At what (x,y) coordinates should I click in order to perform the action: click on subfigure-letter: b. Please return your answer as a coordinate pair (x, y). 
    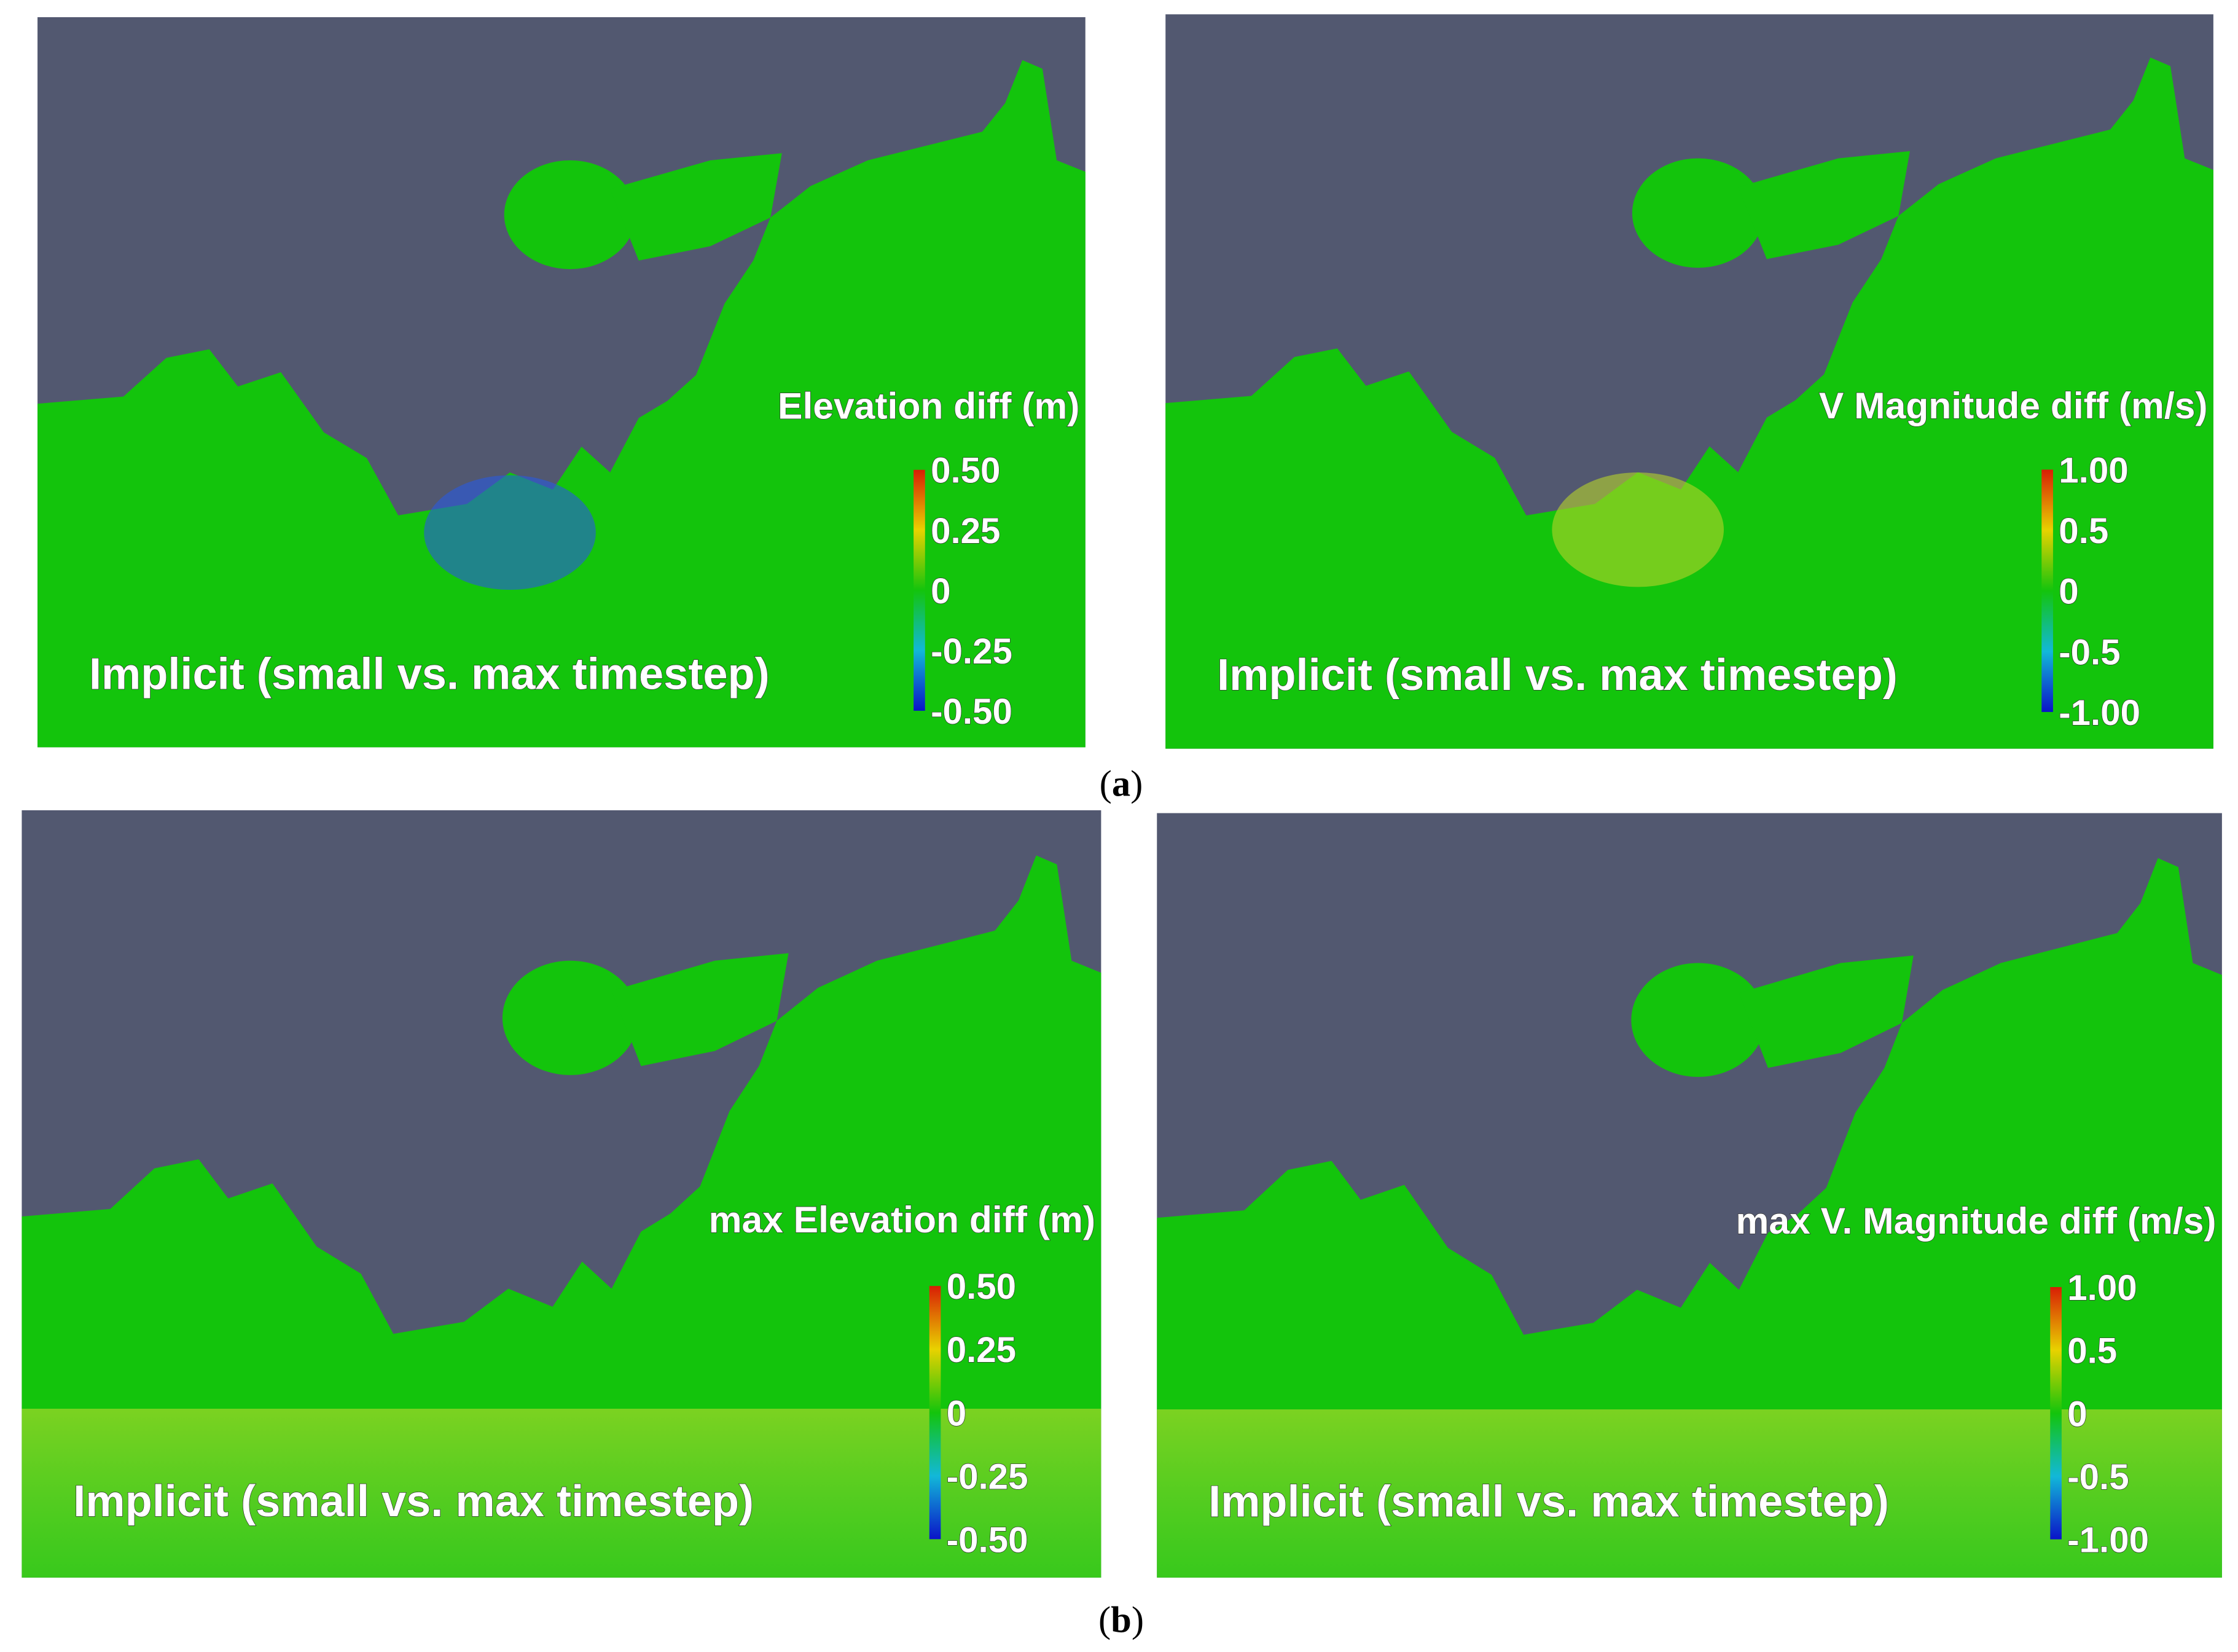
    Looking at the image, I should click on (1121, 1619).